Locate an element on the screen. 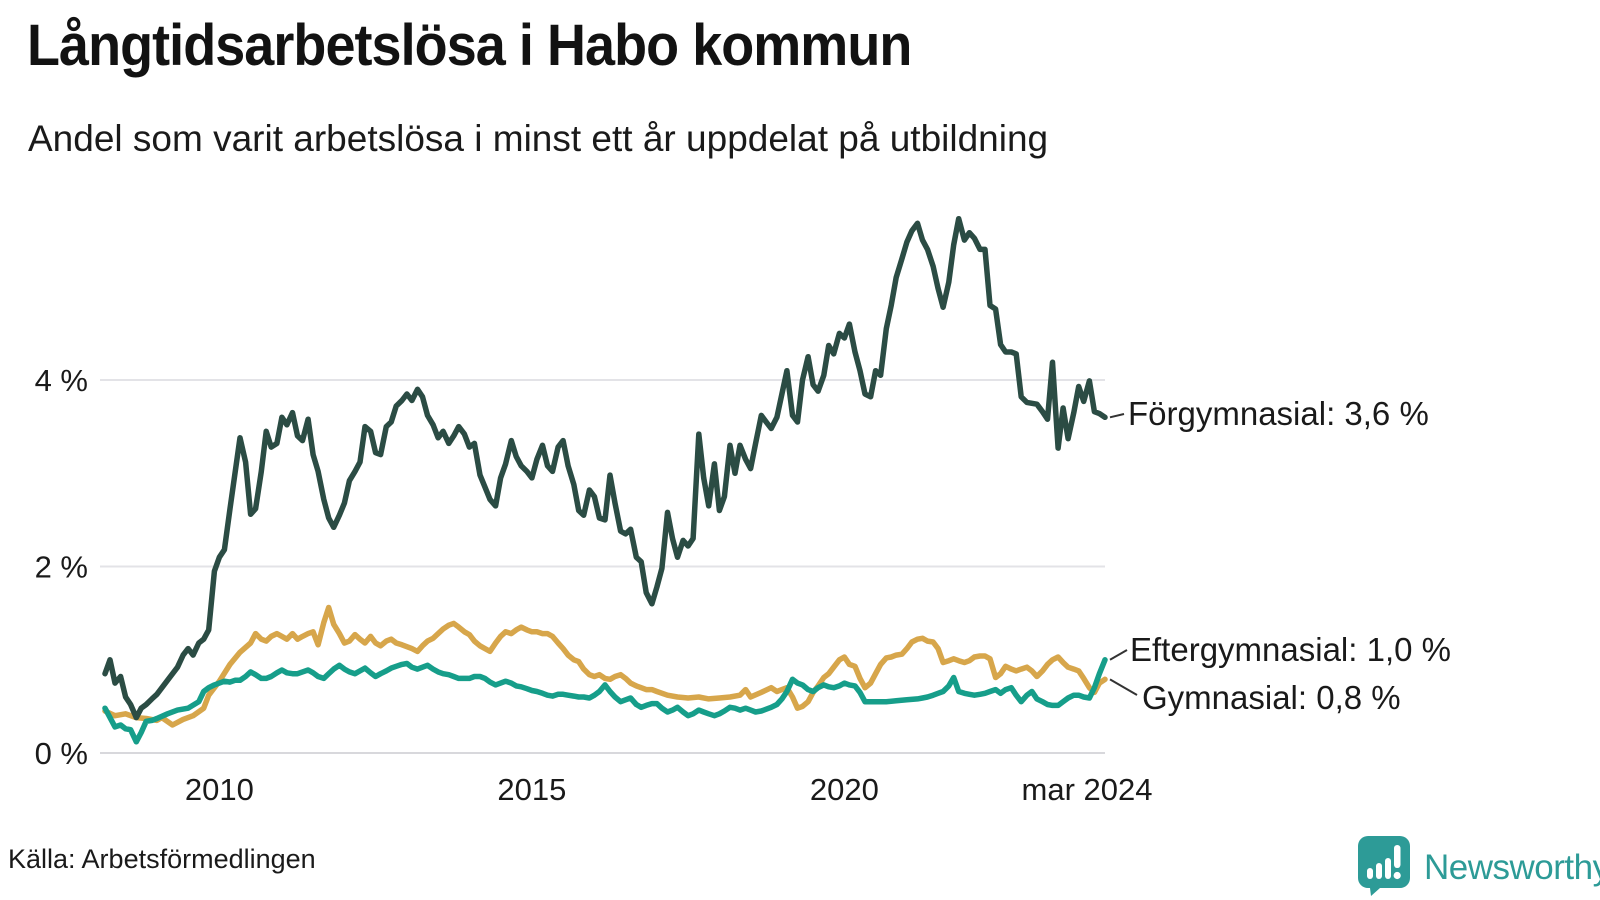 This screenshot has height=900, width=1600. y-tick-0pct: 0 % is located at coordinates (61, 753).